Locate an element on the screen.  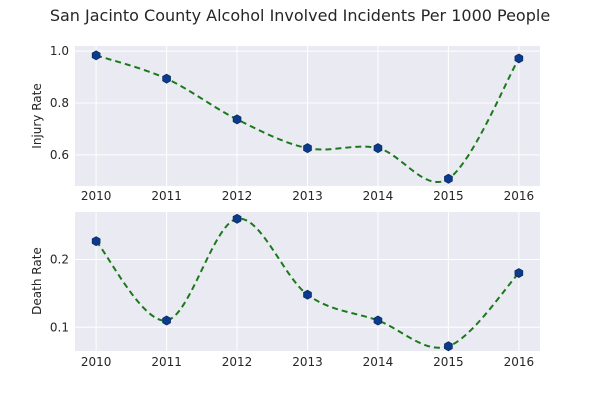
injury-y-ticks: 0.6 0.8 1.0 is located at coordinates (59, 103).